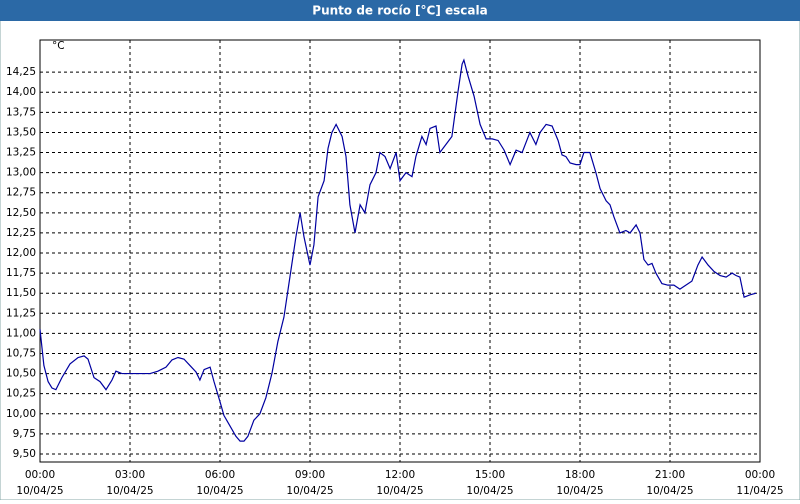  Describe the element at coordinates (24, 454) in the screenshot. I see `y-tick-label: 9,50` at that location.